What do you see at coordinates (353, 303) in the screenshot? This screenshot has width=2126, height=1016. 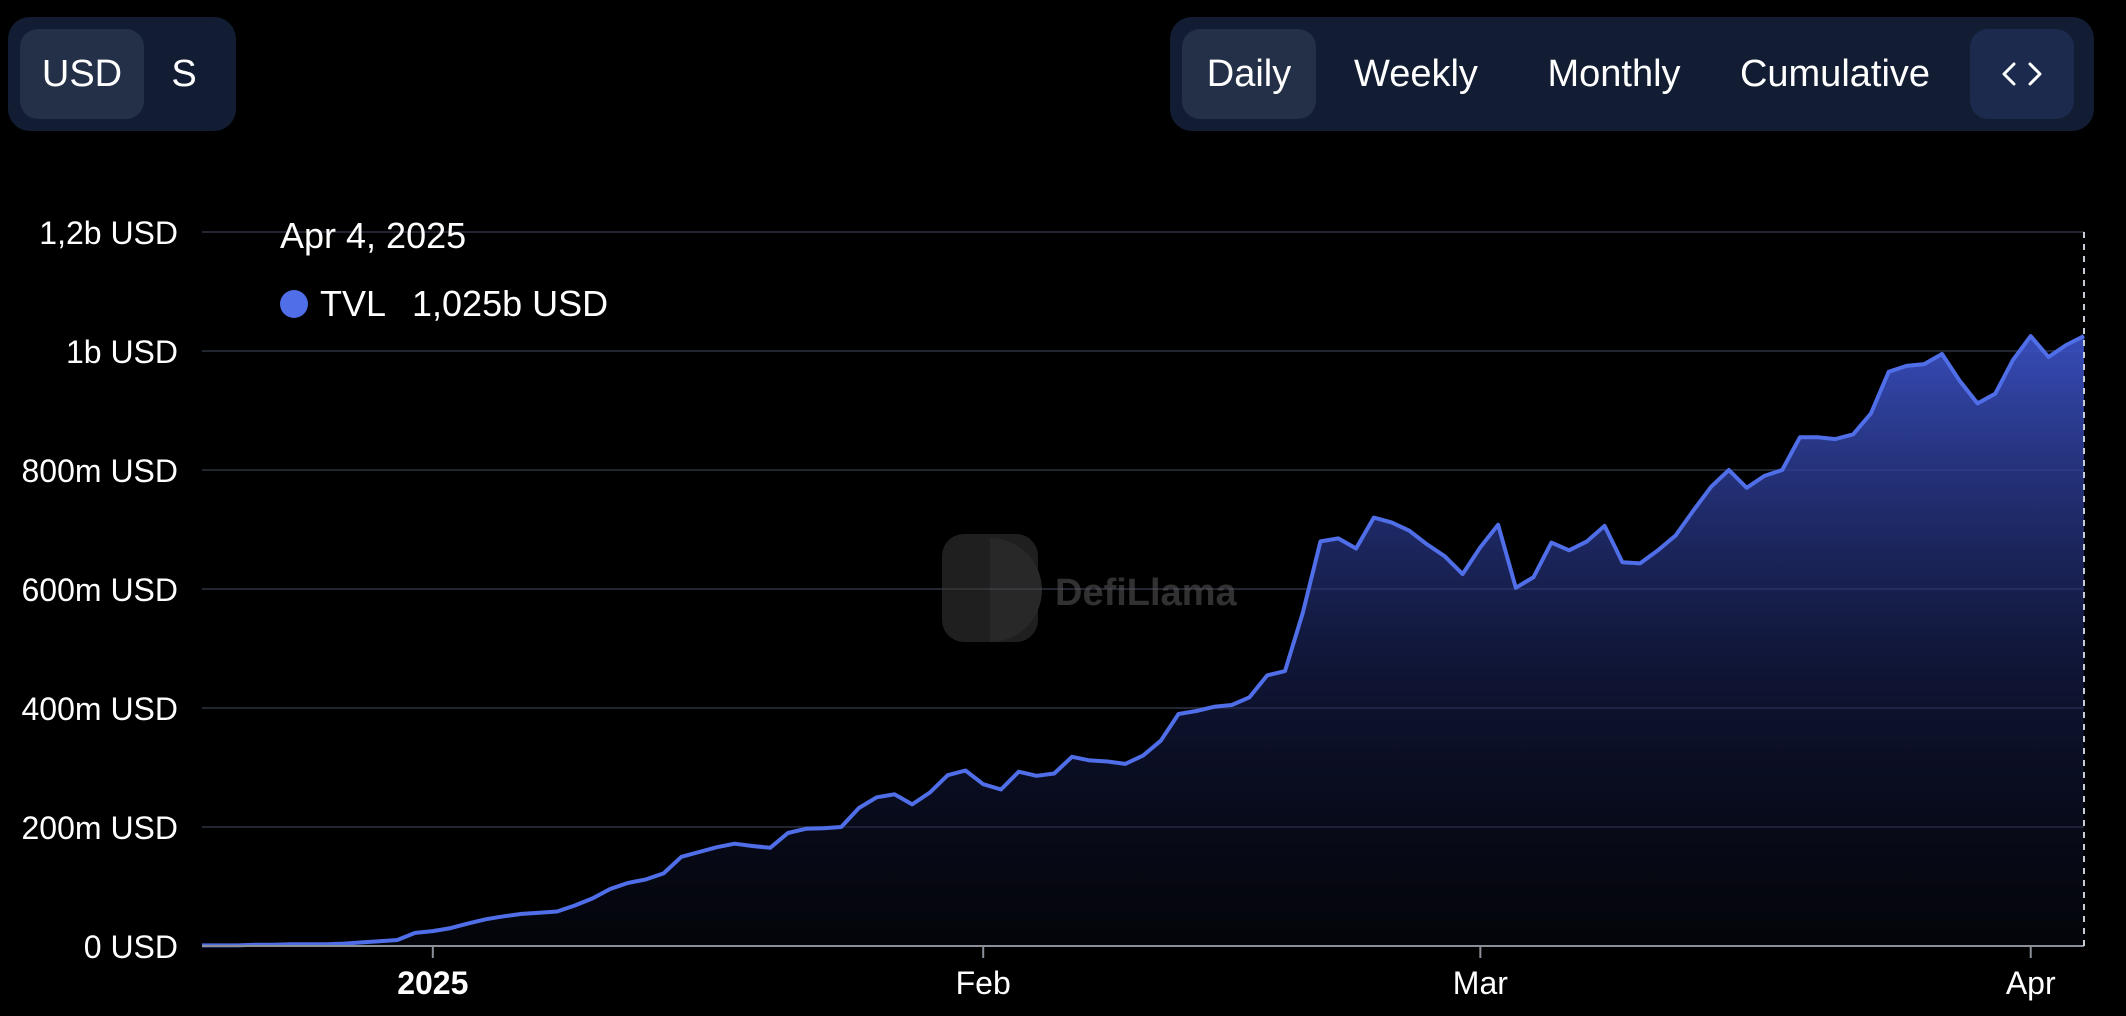 I see `tooltip-series-label: TVL` at bounding box center [353, 303].